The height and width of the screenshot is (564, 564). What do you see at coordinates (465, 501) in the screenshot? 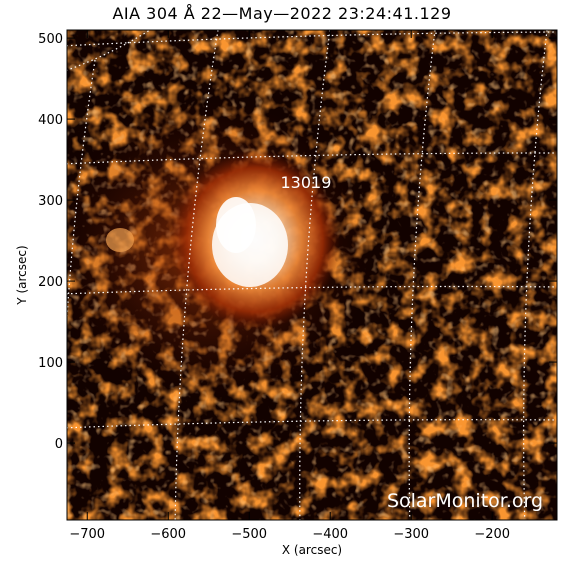
I see `watermark: SolarMonitor.org` at bounding box center [465, 501].